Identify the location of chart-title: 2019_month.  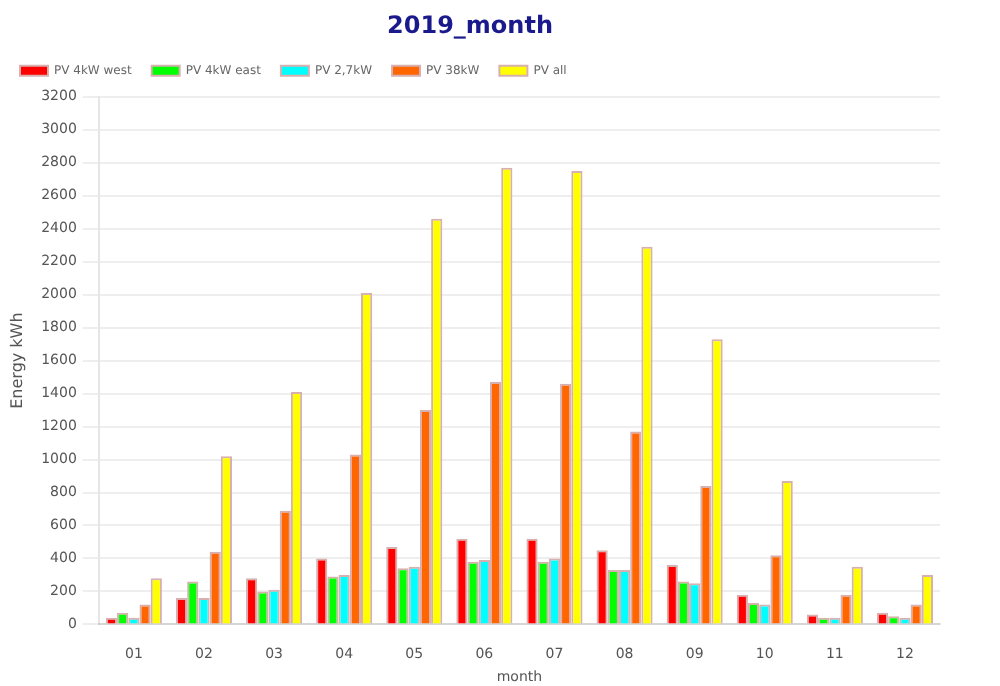
(470, 24).